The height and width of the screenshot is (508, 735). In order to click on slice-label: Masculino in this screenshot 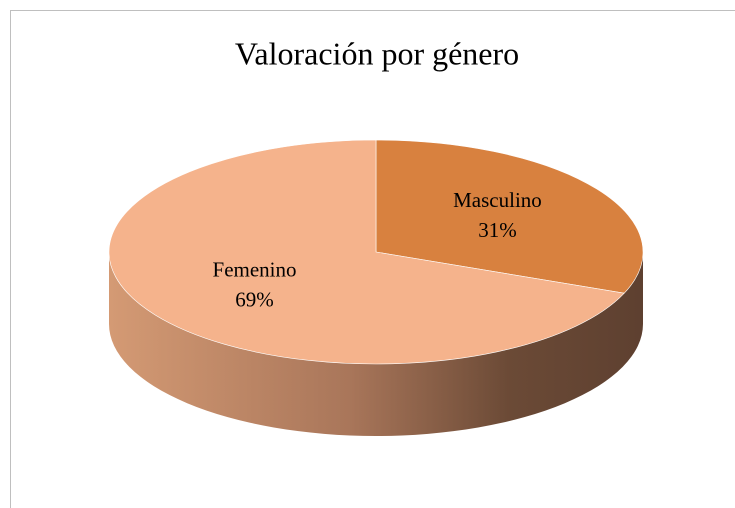, I will do `click(497, 200)`.